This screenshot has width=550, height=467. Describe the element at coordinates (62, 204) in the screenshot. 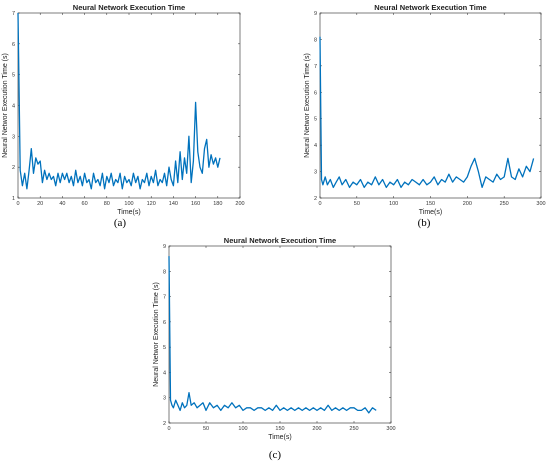

I see `x-tick-label: 40` at that location.